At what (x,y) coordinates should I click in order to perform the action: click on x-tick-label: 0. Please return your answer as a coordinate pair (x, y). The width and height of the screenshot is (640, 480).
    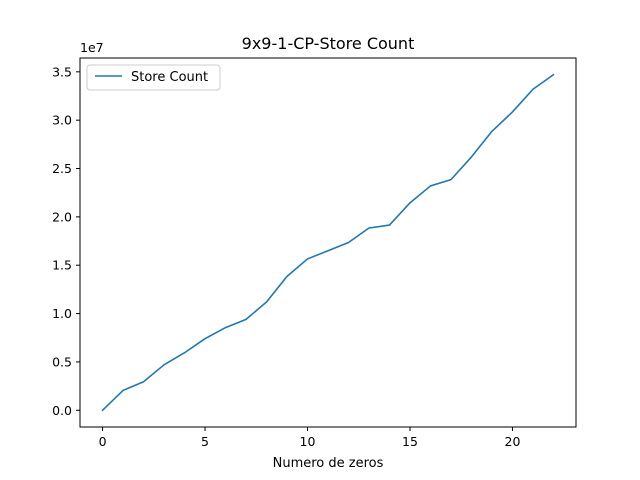
    Looking at the image, I should click on (103, 441).